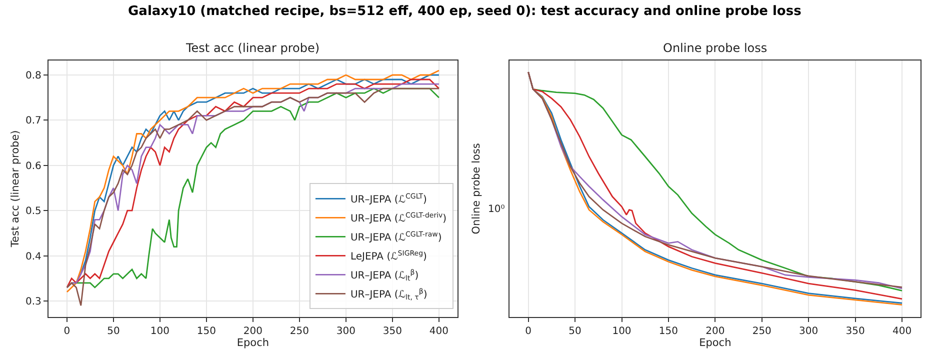  What do you see at coordinates (496, 209) in the screenshot?
I see `text: 10⁰` at bounding box center [496, 209].